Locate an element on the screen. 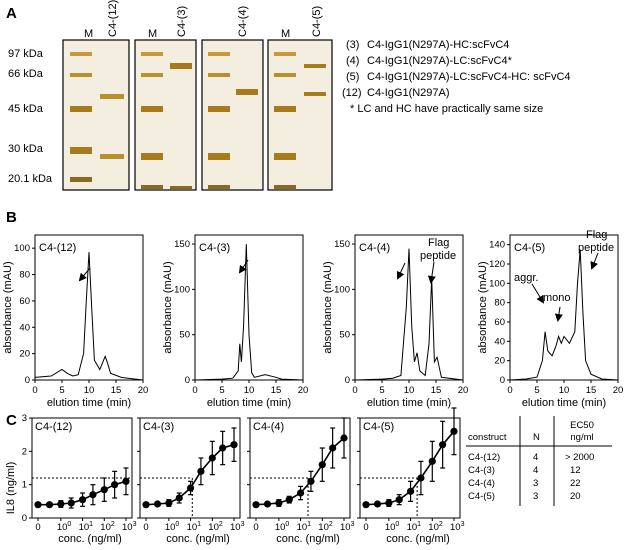  legend-num-5: (5) is located at coordinates (352, 77).